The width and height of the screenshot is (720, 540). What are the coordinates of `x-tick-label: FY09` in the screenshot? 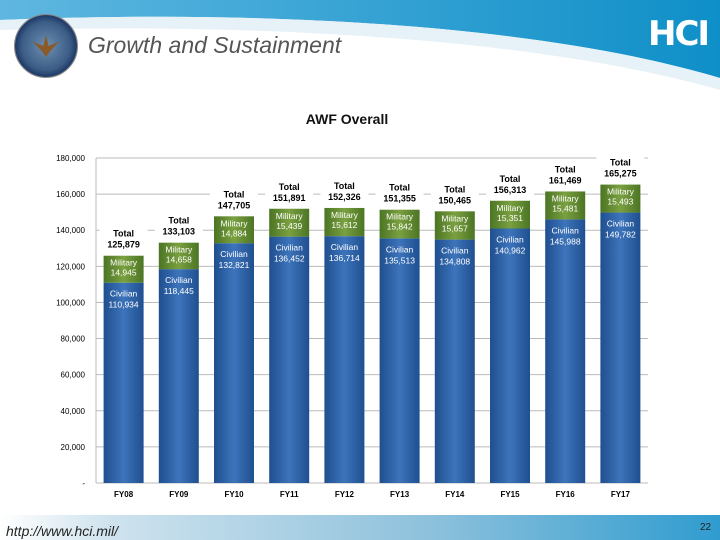 It's located at (179, 494).